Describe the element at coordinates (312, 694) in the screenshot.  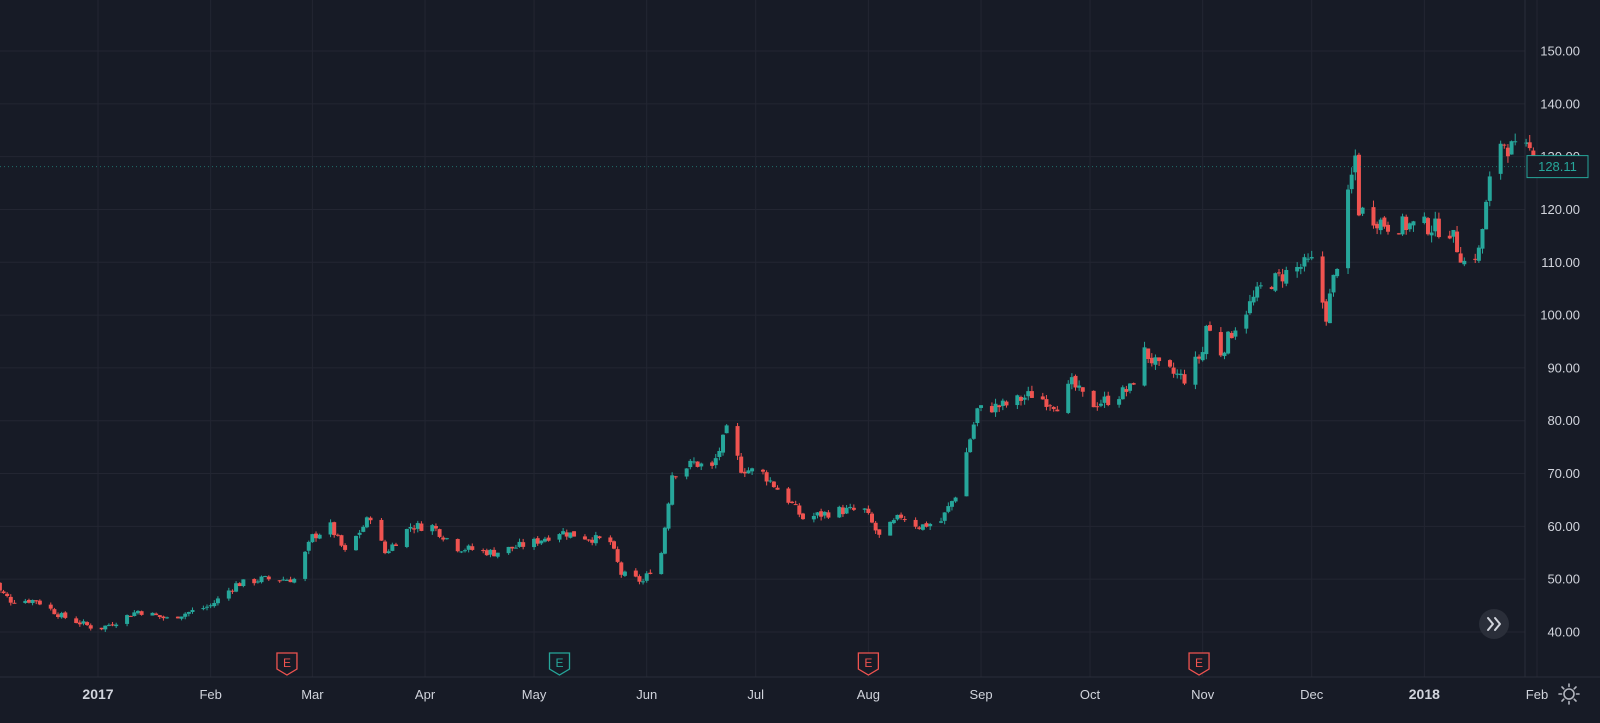
I see `time-tick-label: Mar` at that location.